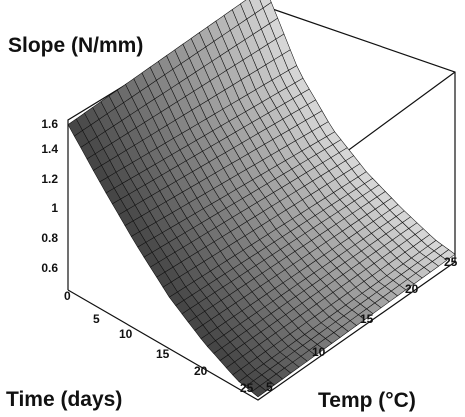  Describe the element at coordinates (49, 196) in the screenshot. I see `z-axis: 0.6 0.8 1 1.2 1.4 1.6` at that location.